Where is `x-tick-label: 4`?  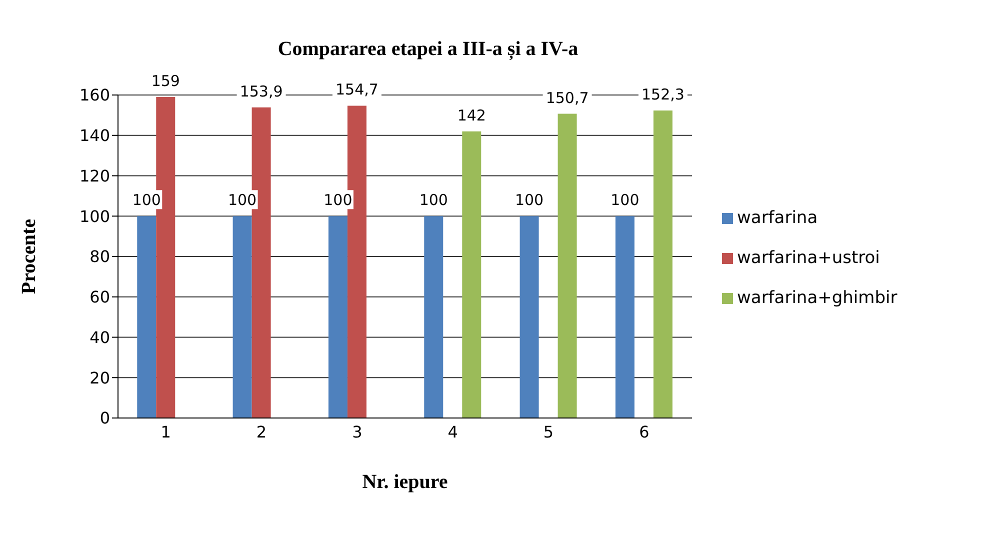 x-tick-label: 4 is located at coordinates (453, 432).